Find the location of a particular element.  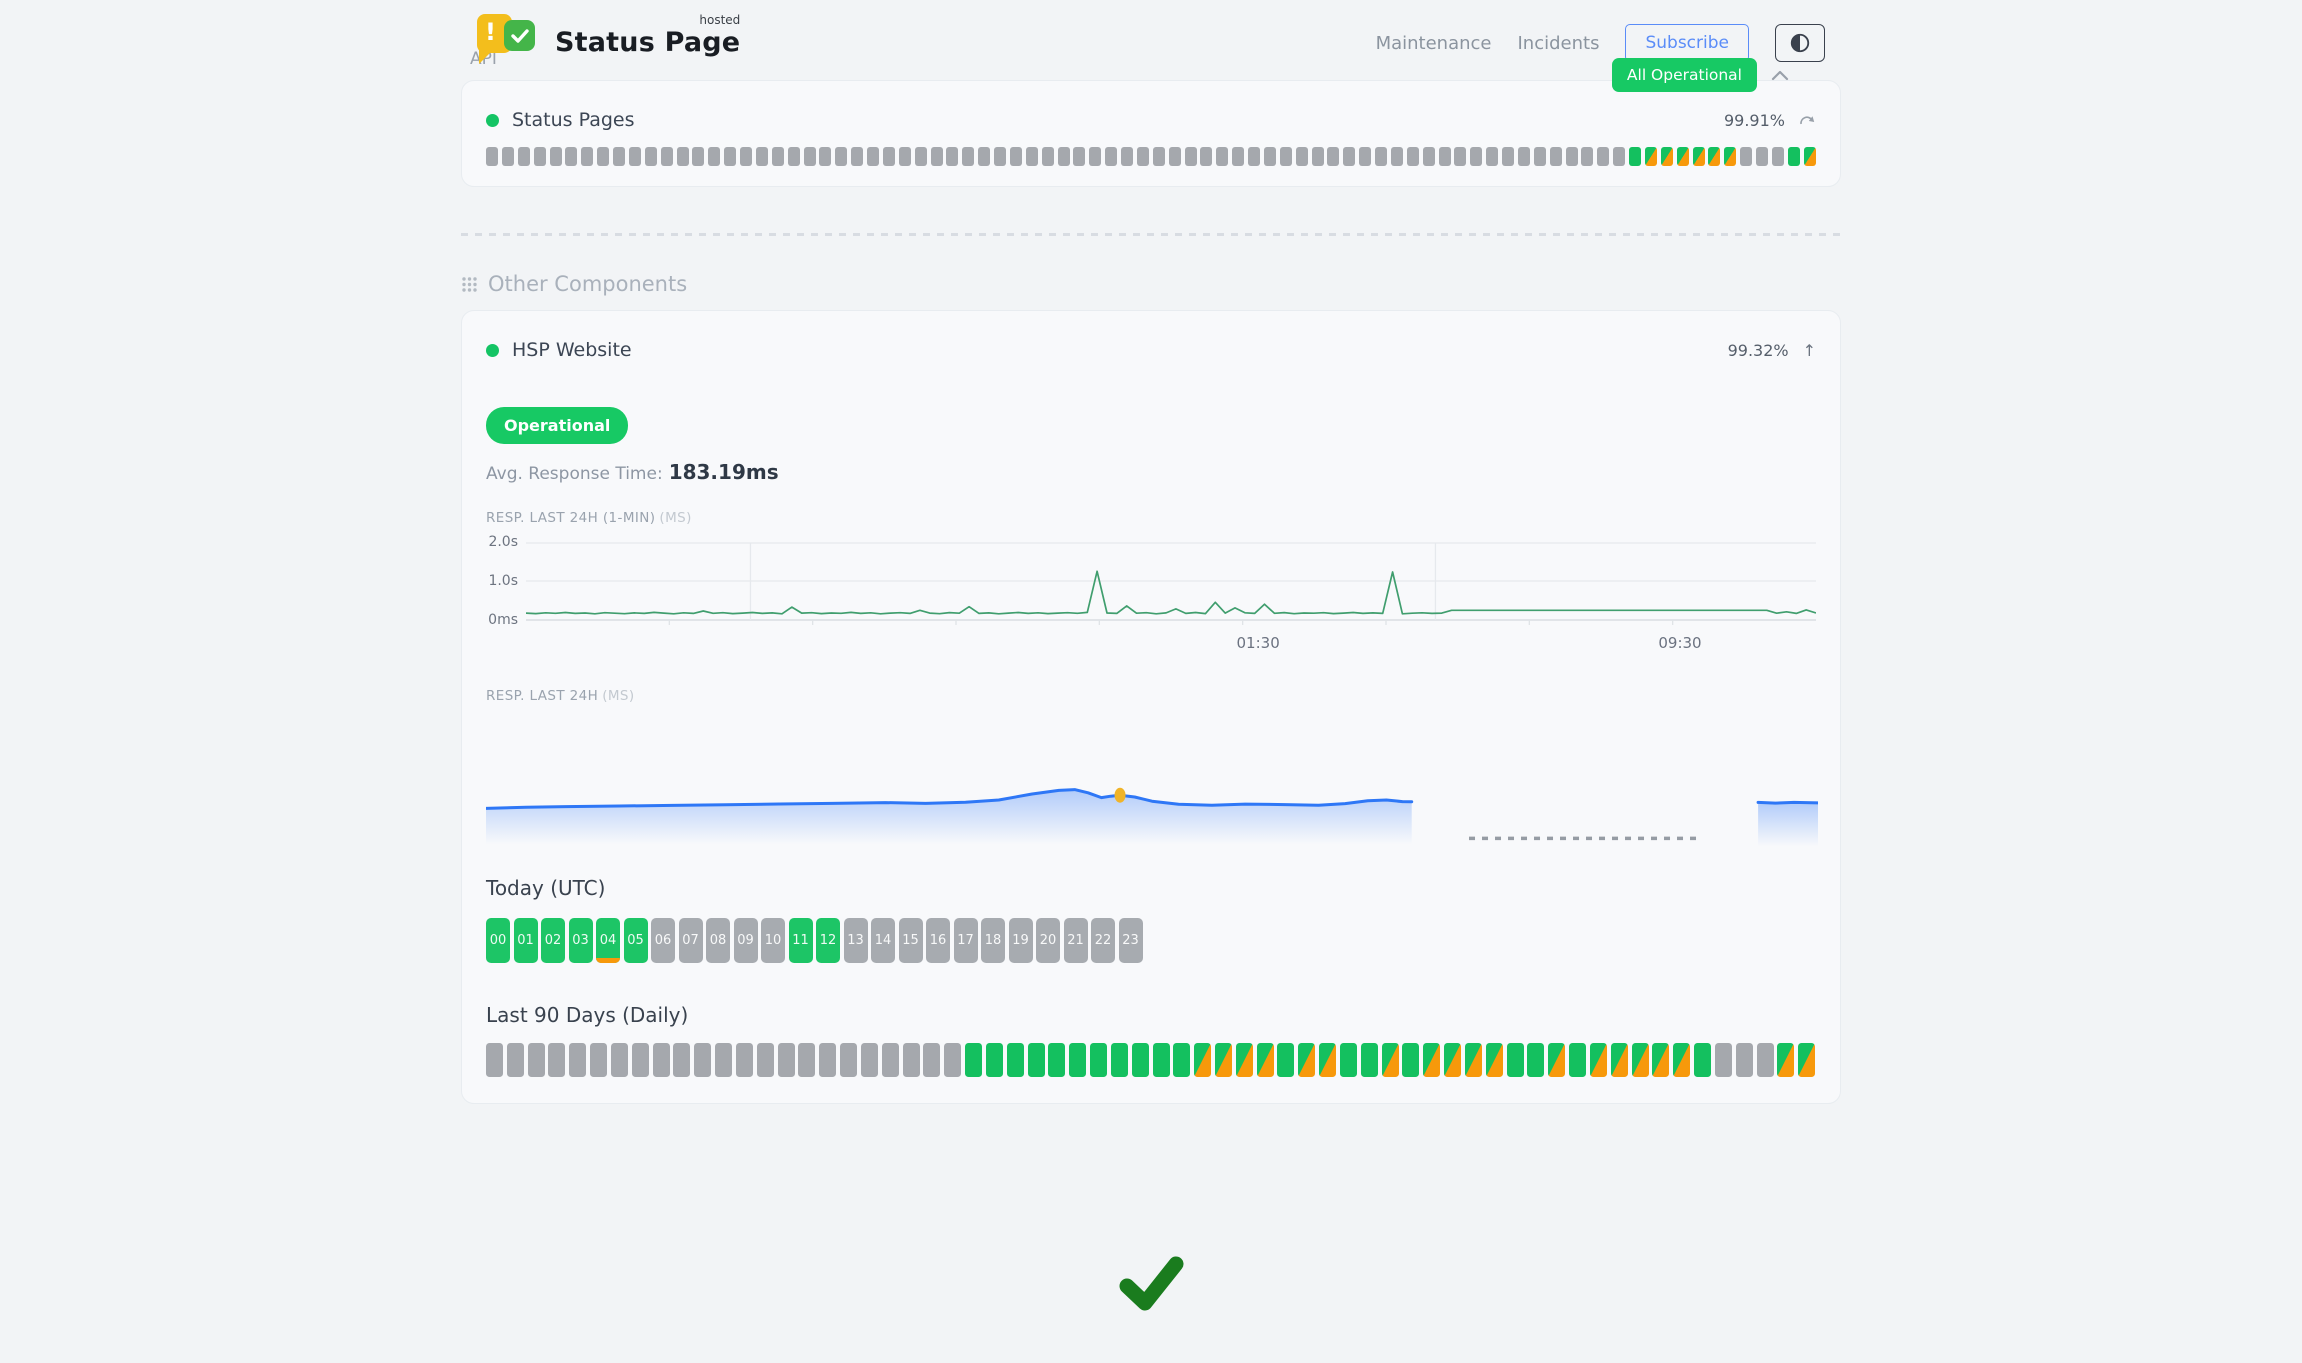

hour-block-12: 12 is located at coordinates (828, 940).